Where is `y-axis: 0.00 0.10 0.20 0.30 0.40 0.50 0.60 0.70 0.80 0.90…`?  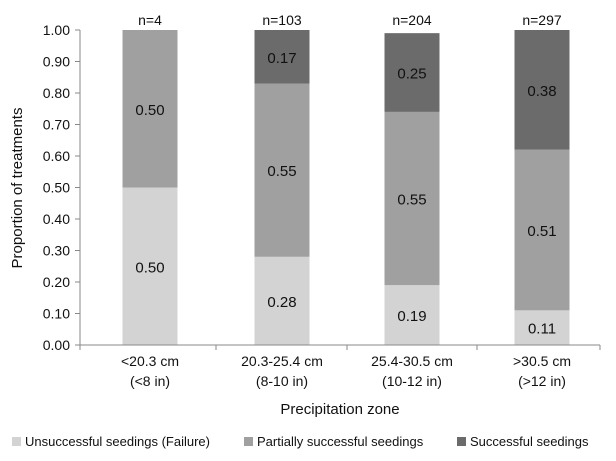
y-axis: 0.00 0.10 0.20 0.30 0.40 0.50 0.60 0.70 0.80 0.90… is located at coordinates (61, 187).